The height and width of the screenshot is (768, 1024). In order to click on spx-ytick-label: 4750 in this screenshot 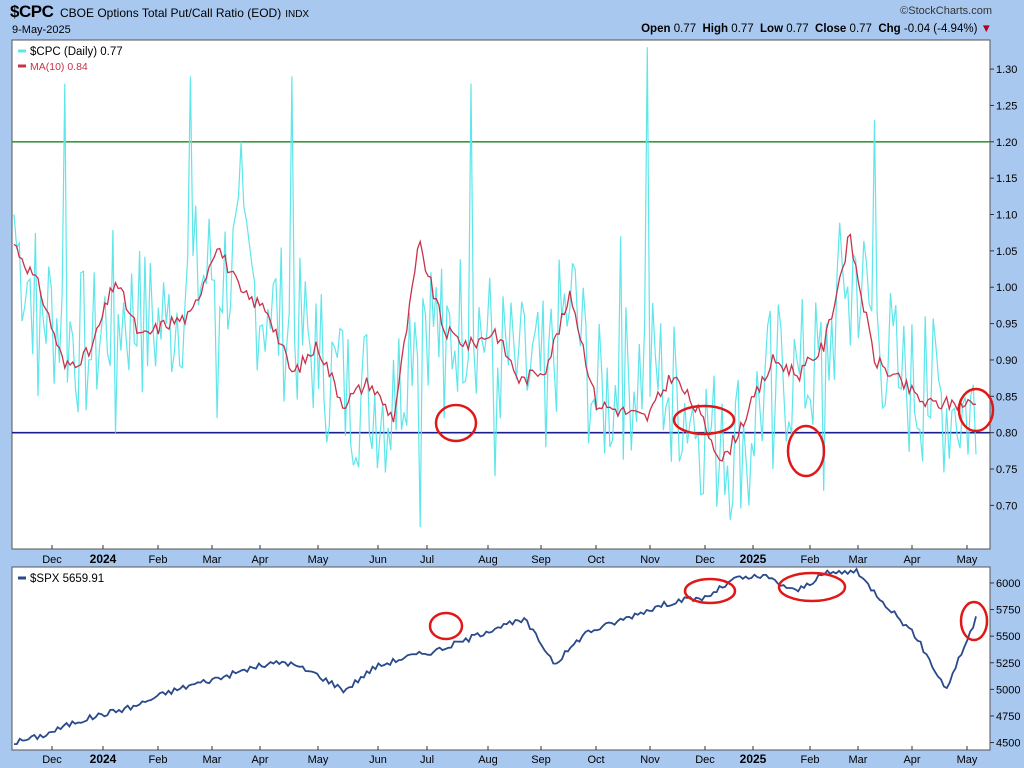, I will do `click(1008, 717)`.